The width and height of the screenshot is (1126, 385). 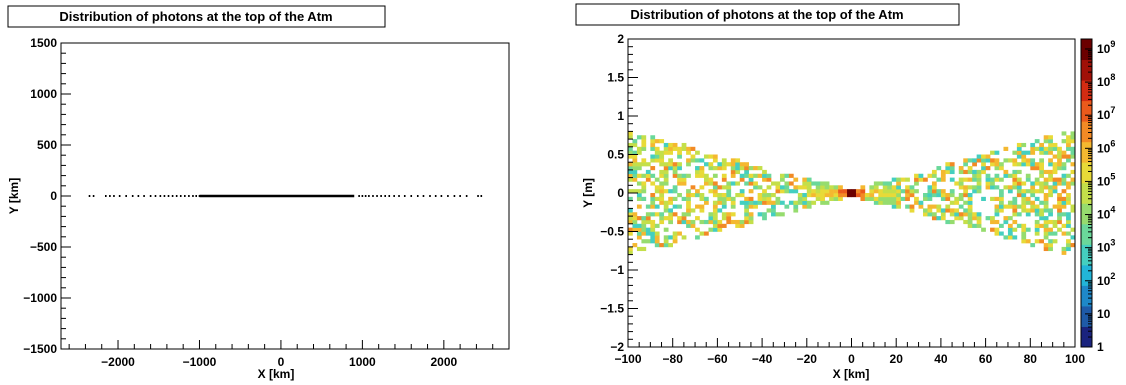 I want to click on colorbar-tick-label: 10⁸, so click(x=1106, y=80).